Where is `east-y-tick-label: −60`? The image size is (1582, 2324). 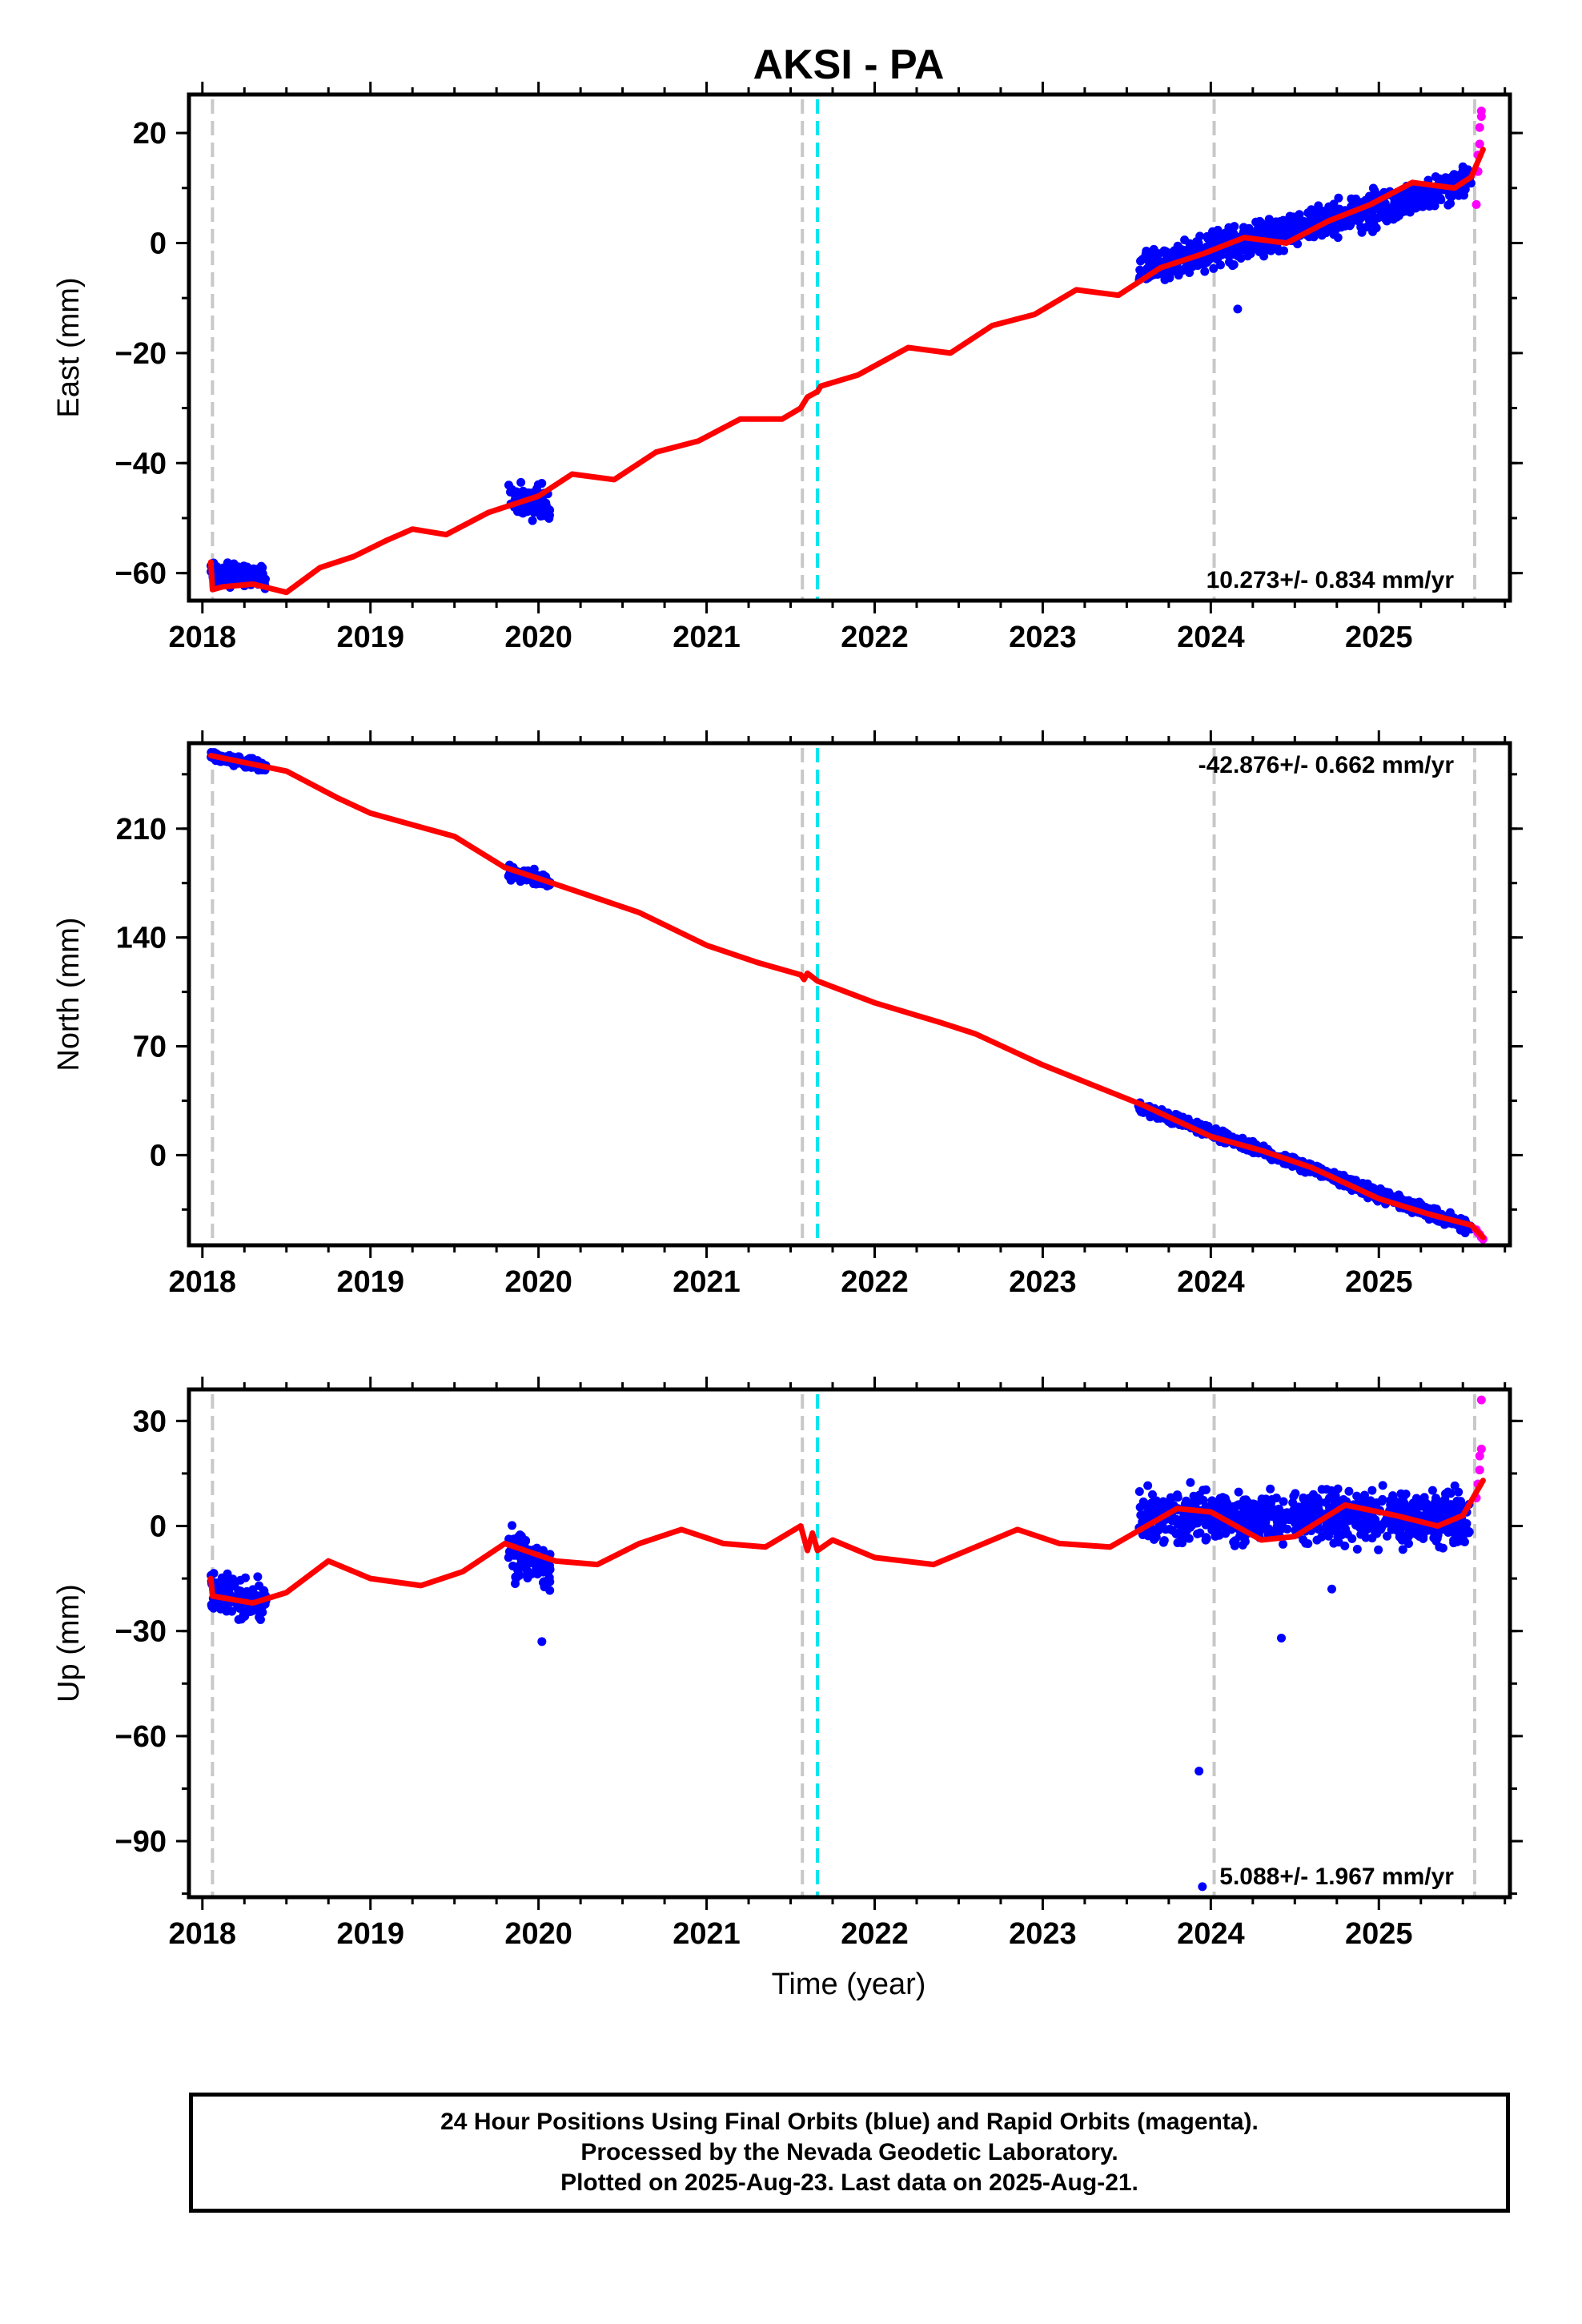
east-y-tick-label: −60 is located at coordinates (141, 574).